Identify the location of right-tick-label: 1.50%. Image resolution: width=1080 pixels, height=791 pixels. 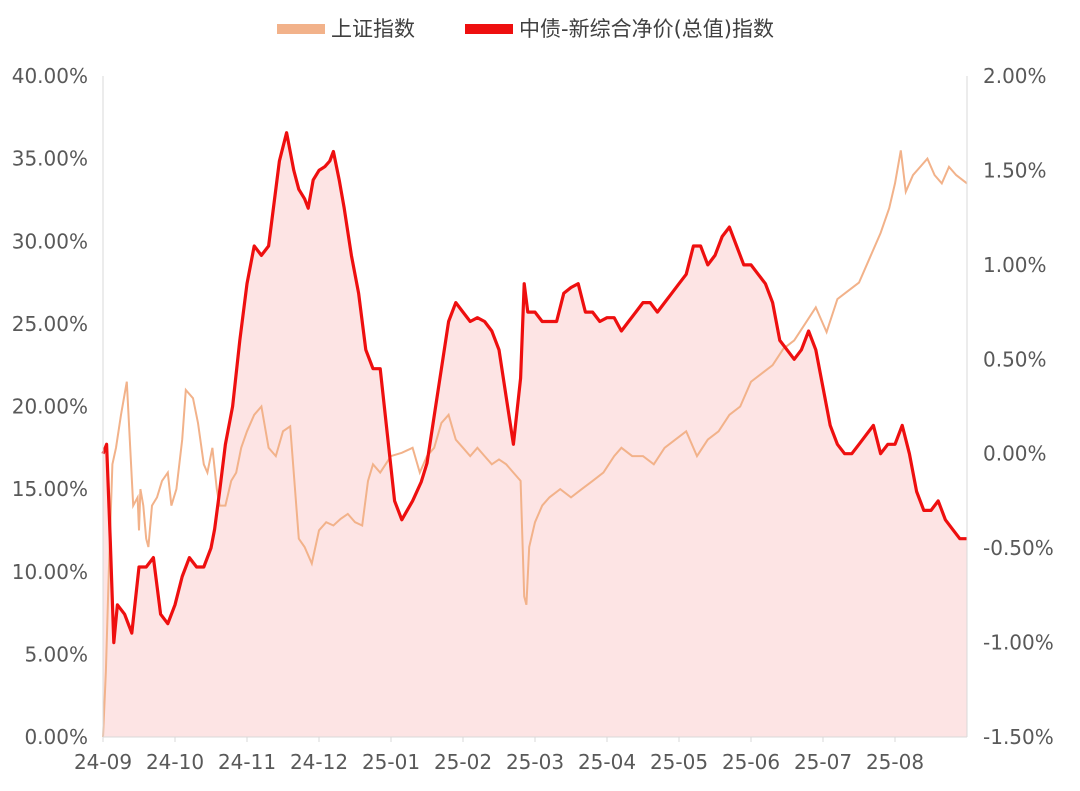
(1015, 170).